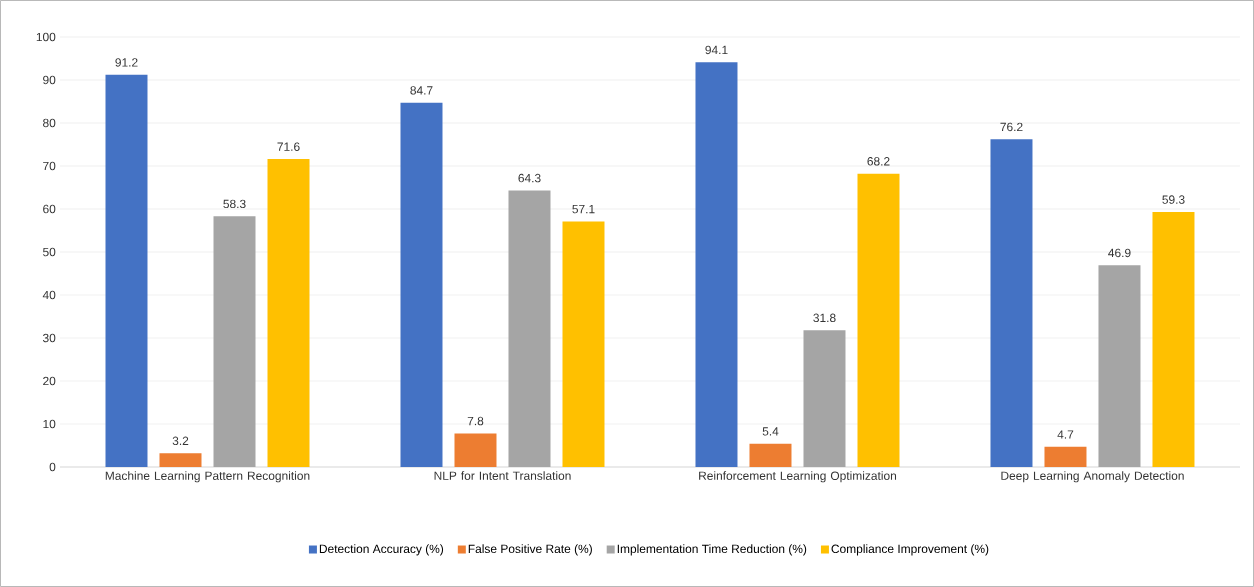  I want to click on data-label: 7.8, so click(475, 421).